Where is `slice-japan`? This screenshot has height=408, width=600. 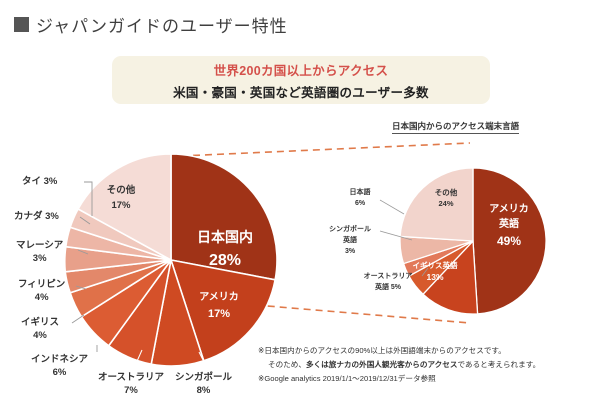 slice-japan is located at coordinates (224, 217).